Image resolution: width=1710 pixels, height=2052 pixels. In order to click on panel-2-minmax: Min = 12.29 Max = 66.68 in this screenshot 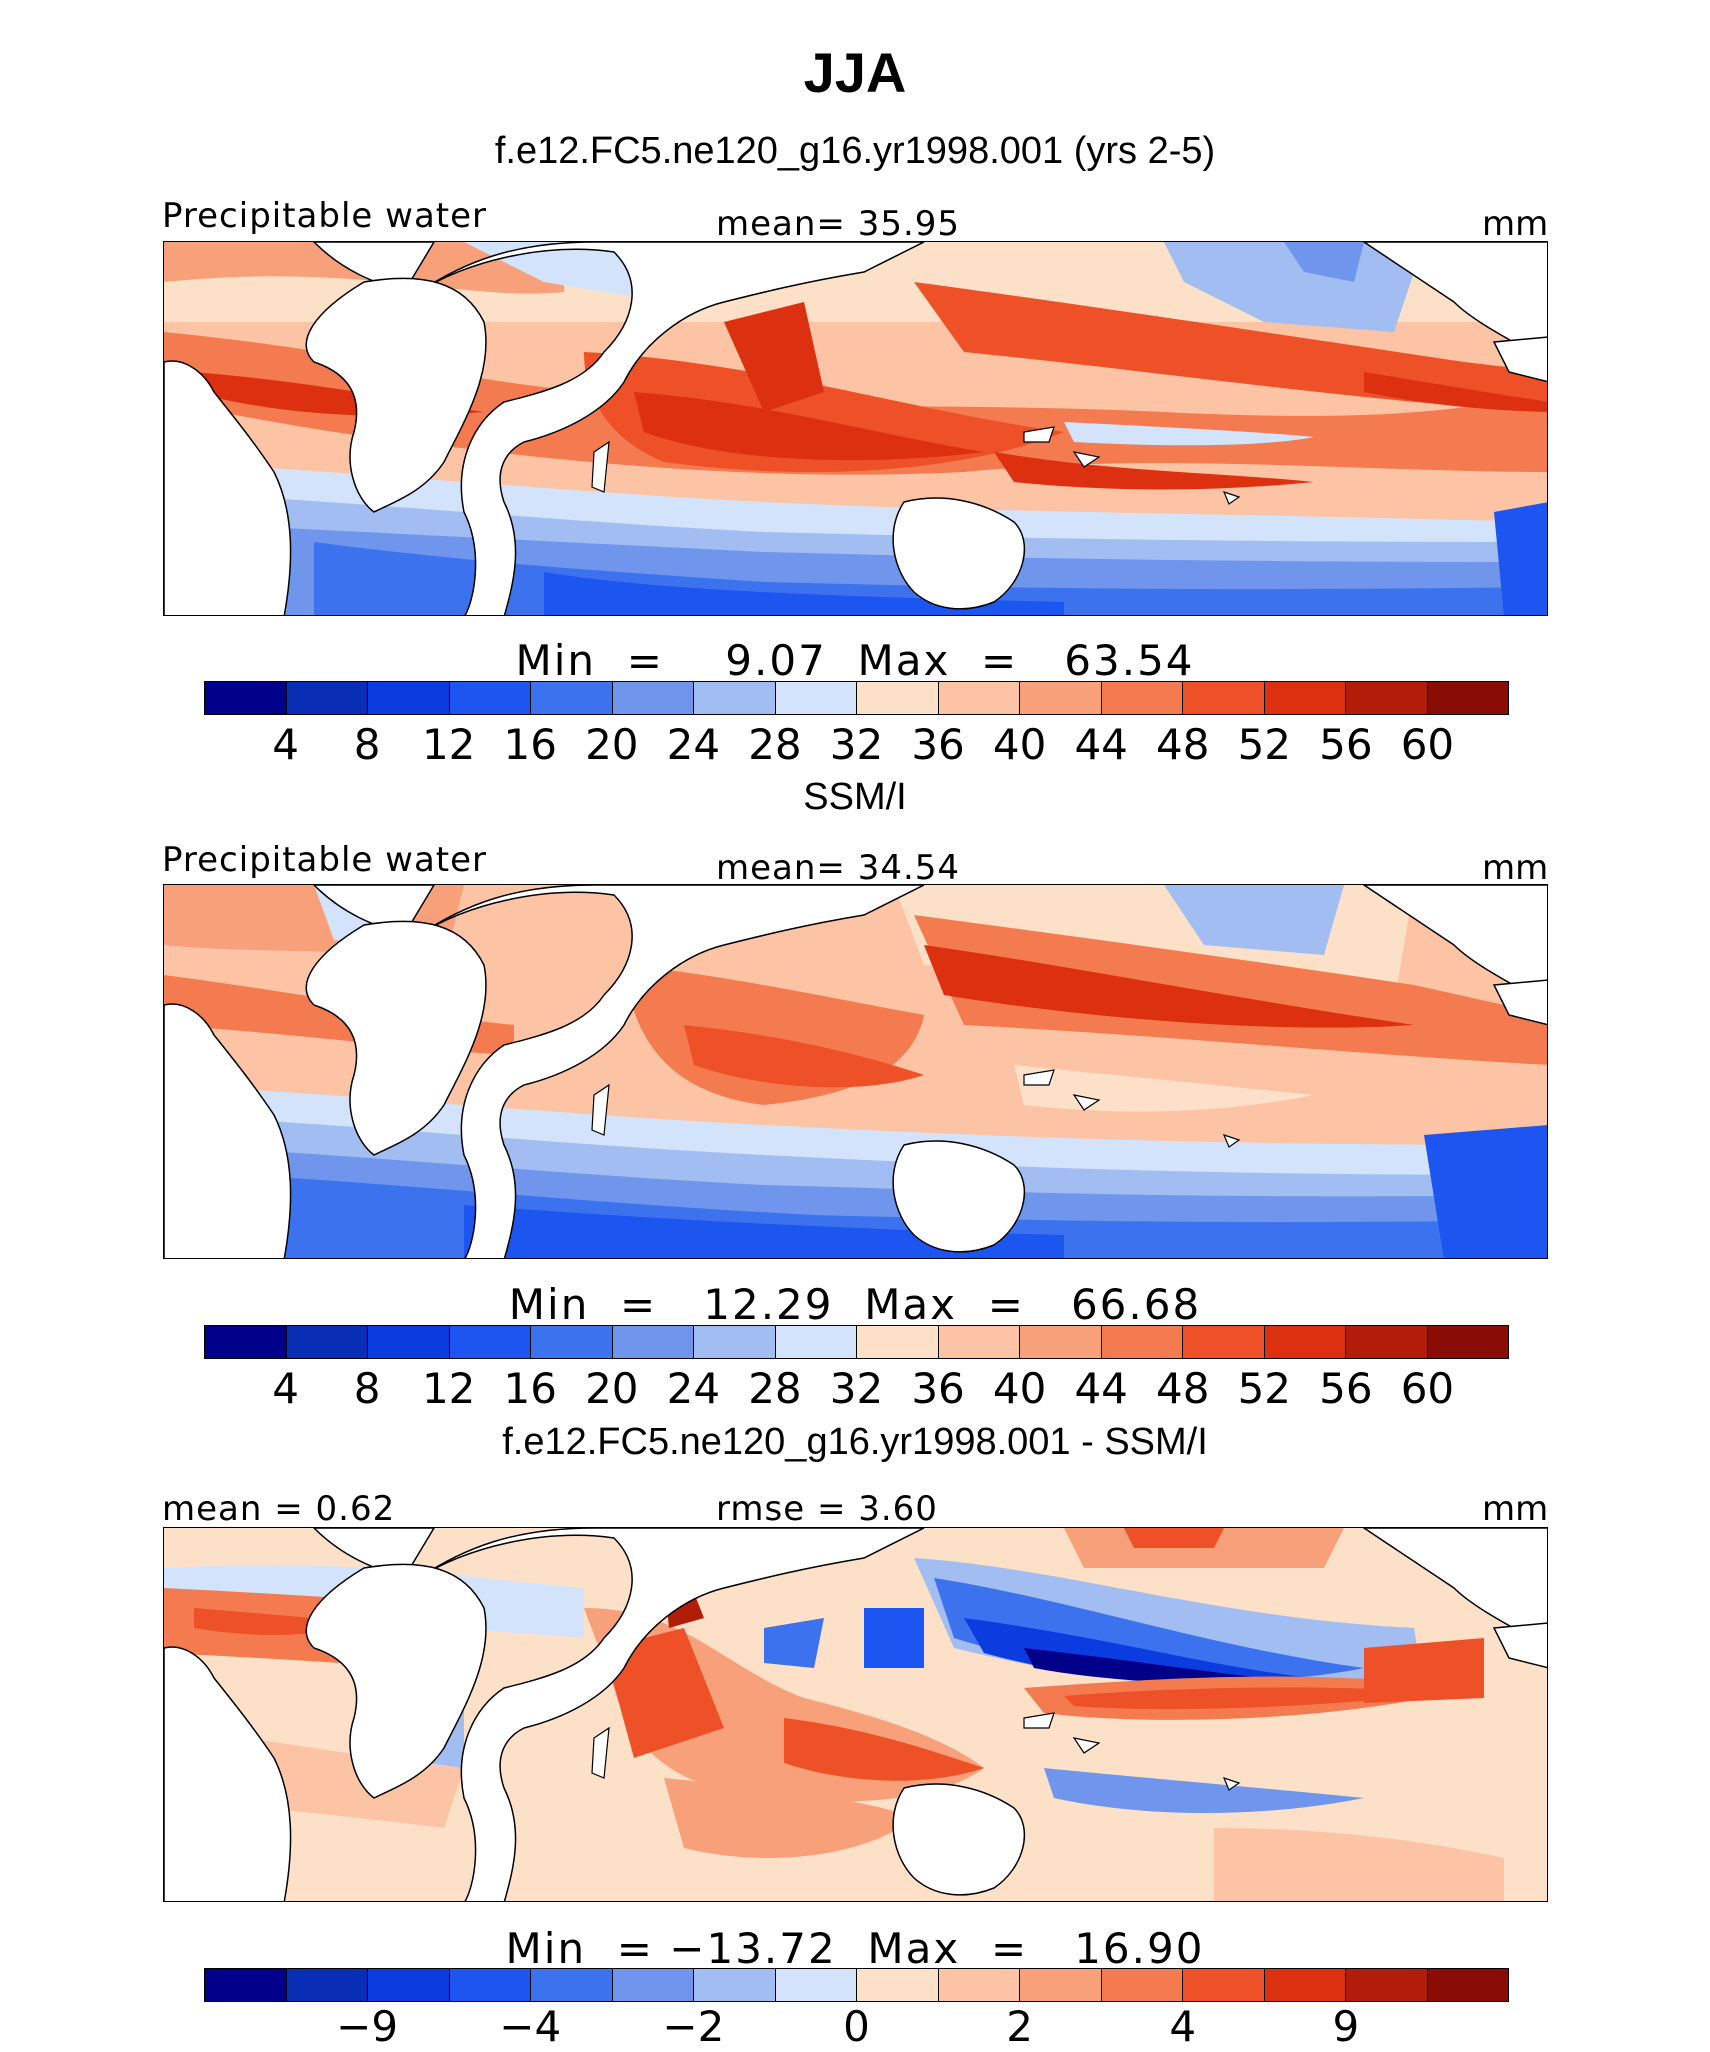, I will do `click(855, 1304)`.